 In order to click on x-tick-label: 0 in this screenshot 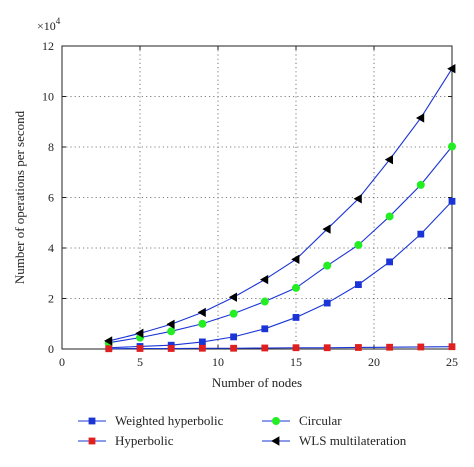, I will do `click(62, 362)`.